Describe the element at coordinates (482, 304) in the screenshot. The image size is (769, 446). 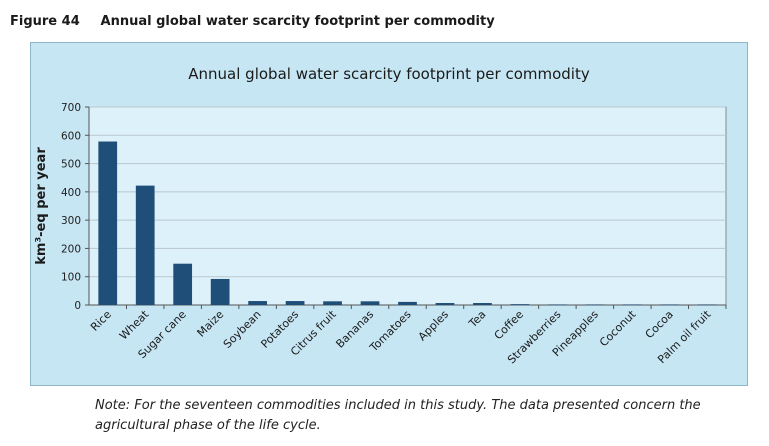
I see `bar-tea` at that location.